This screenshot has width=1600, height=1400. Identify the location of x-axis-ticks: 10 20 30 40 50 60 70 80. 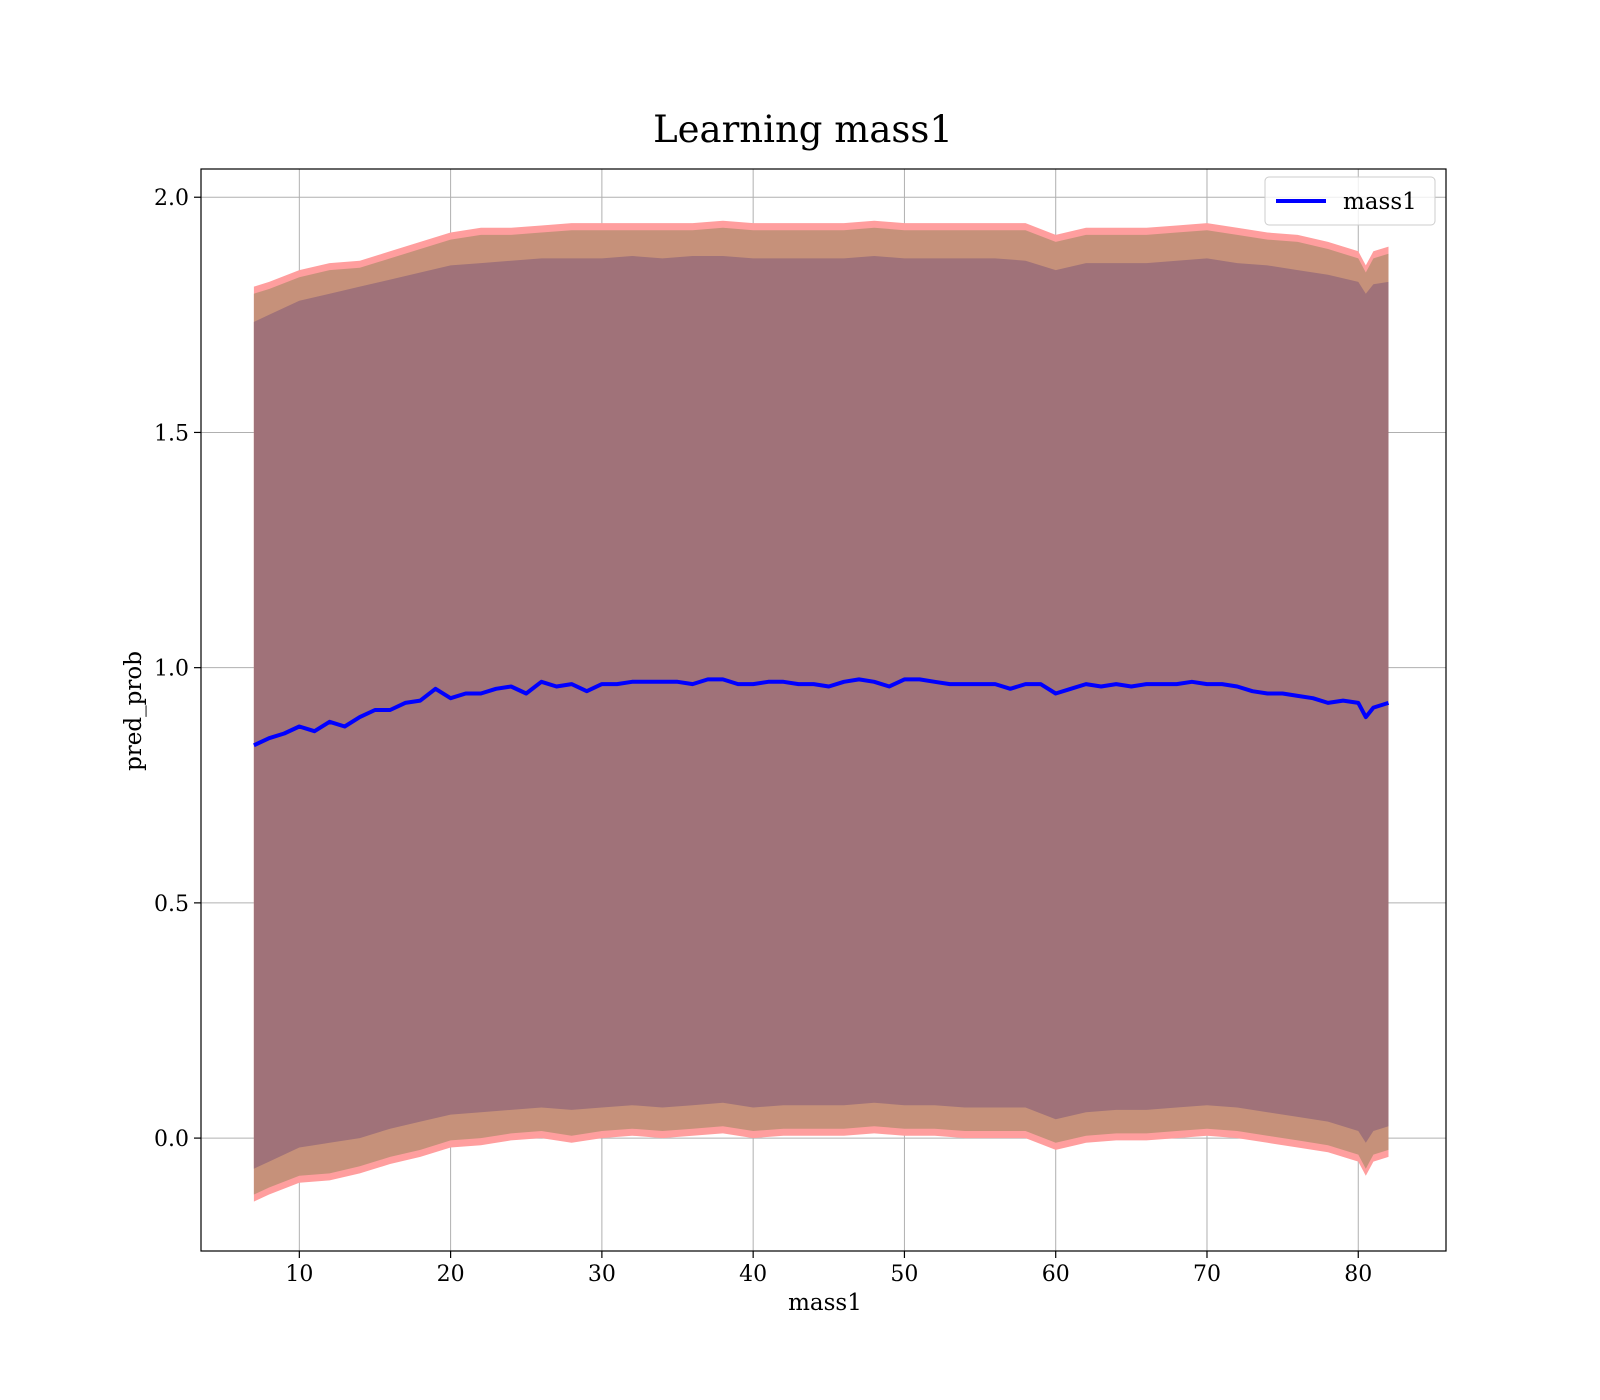
(828, 1269).